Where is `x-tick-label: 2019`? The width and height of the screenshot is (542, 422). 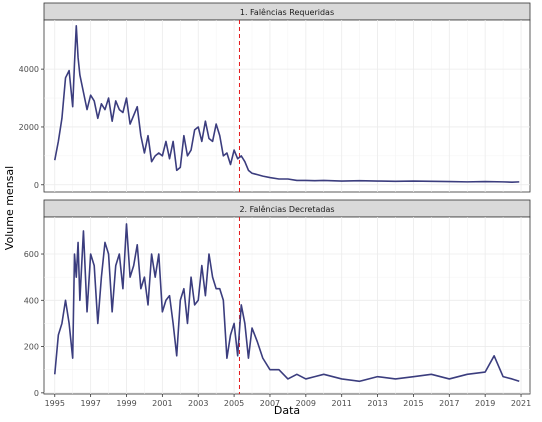
x-tick-label: 2019 is located at coordinates (485, 403).